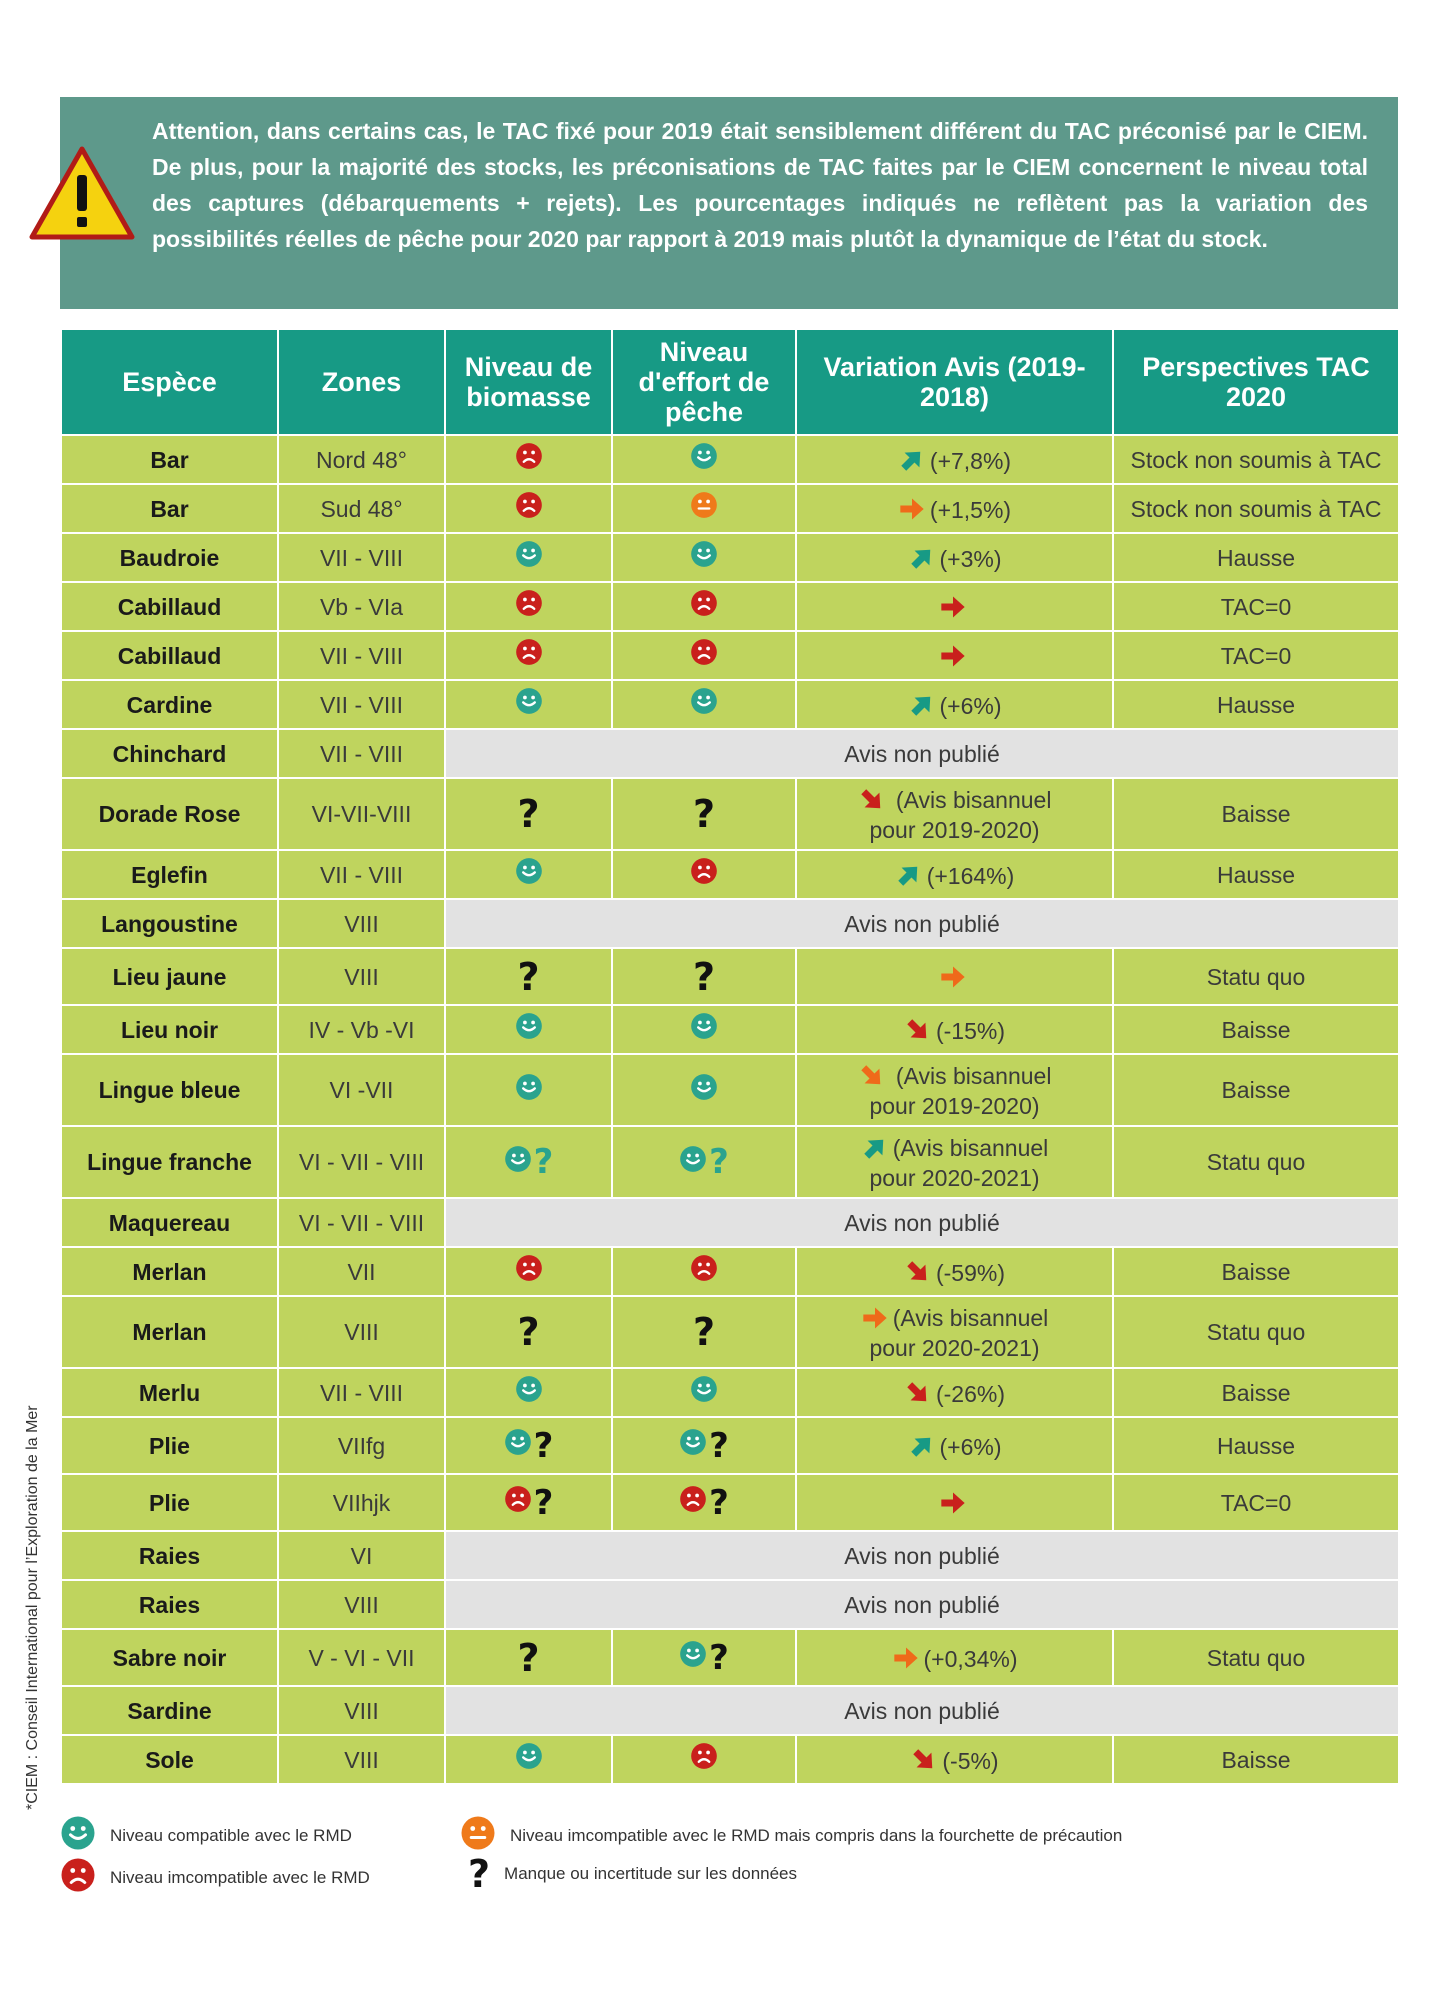 Image resolution: width=1440 pixels, height=2000 pixels. I want to click on species-cell: Plie, so click(169, 1502).